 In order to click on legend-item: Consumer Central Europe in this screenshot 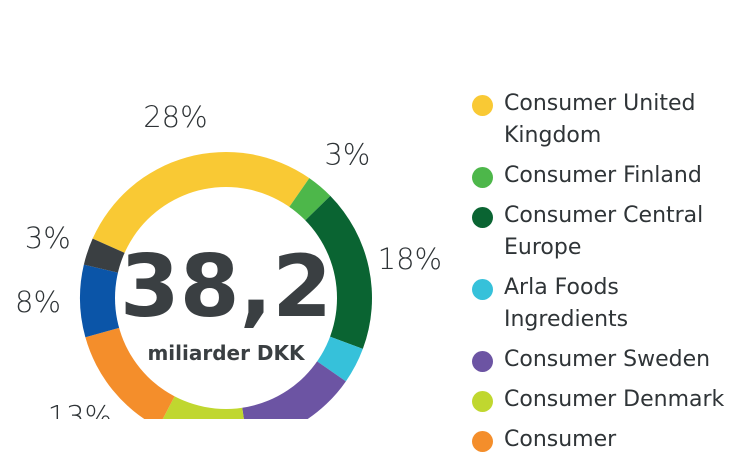, I will do `click(609, 232)`.